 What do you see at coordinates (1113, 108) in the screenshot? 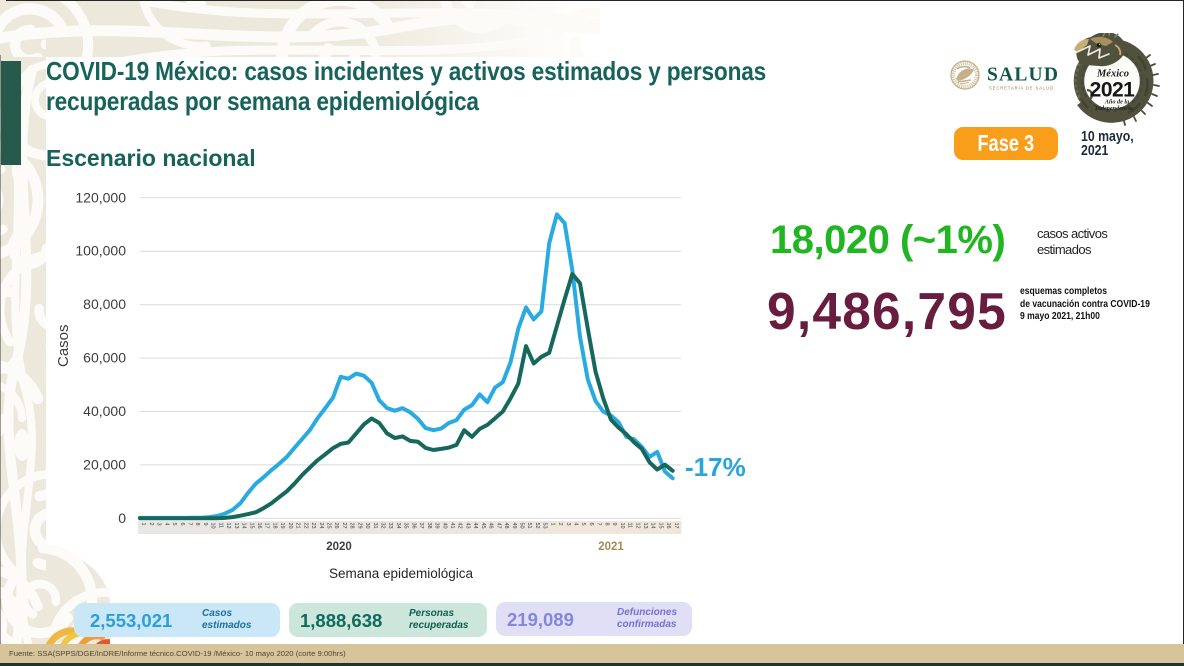
I see `svg-text: Independencia` at bounding box center [1113, 108].